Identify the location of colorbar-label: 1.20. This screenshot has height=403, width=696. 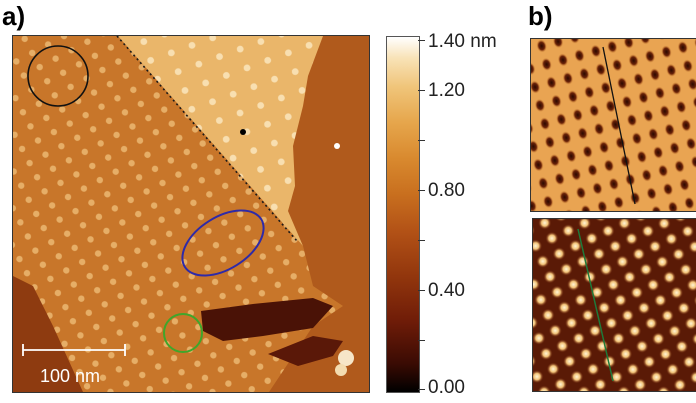
(446, 90).